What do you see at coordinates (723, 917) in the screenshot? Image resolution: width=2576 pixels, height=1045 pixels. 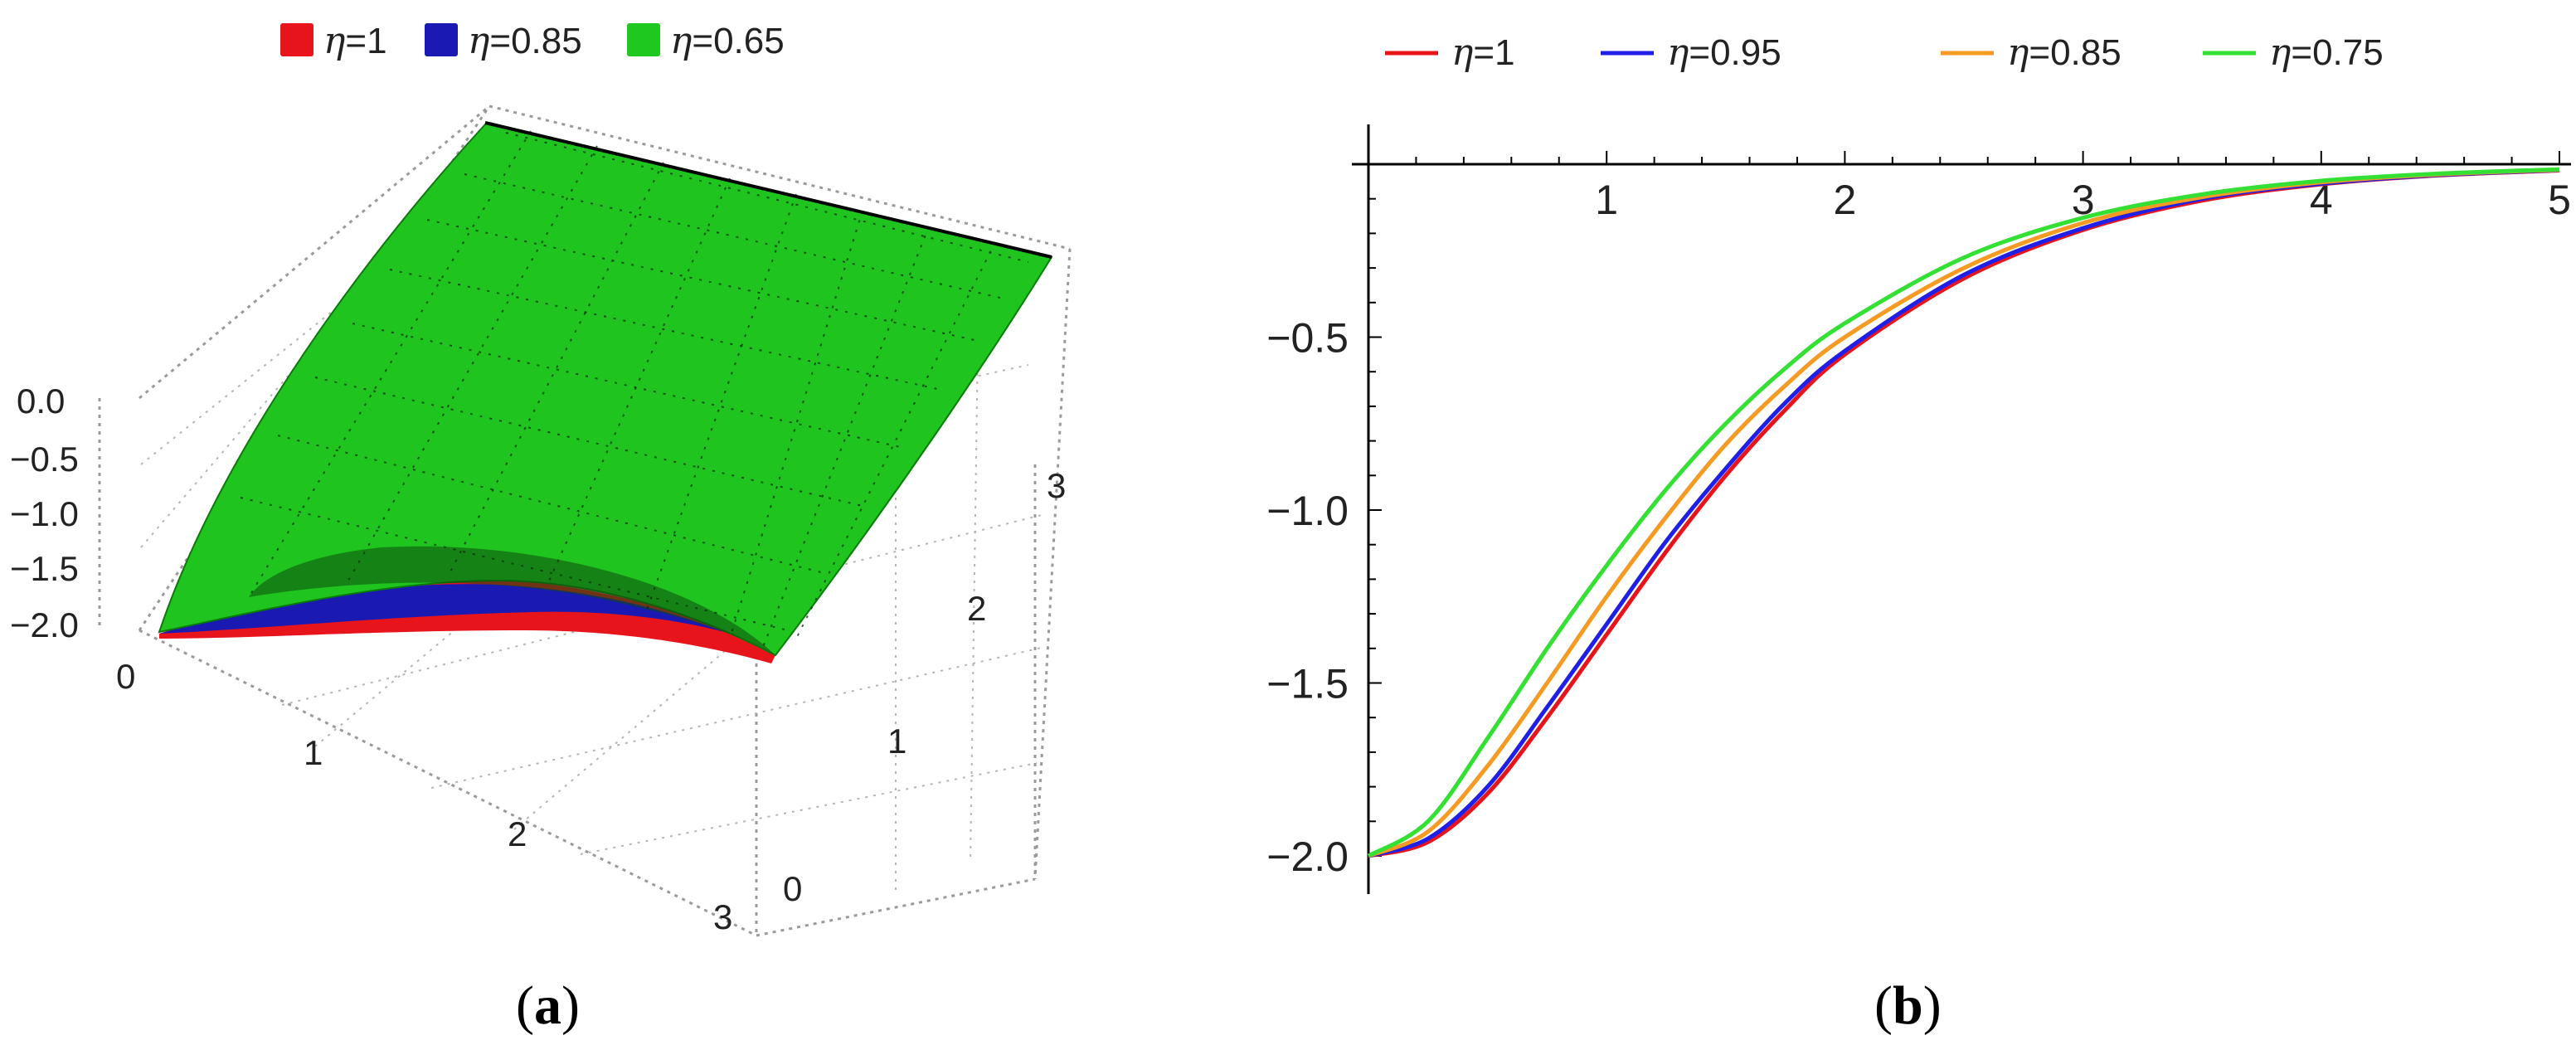 I see `panel-a-x-tick-3: 3` at bounding box center [723, 917].